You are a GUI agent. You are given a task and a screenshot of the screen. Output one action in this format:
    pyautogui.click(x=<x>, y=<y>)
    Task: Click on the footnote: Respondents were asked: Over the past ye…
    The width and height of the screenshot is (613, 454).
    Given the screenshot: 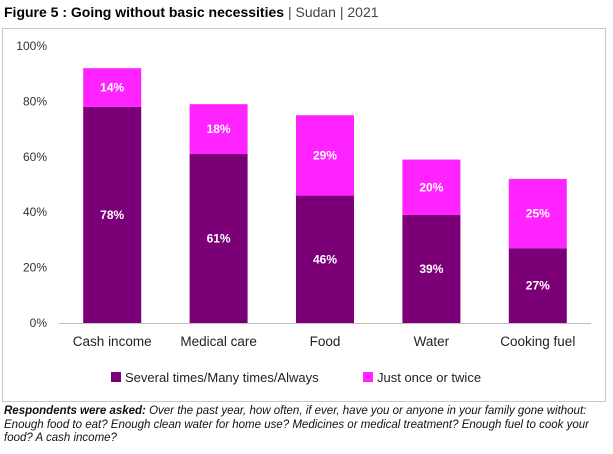 What is the action you would take?
    pyautogui.click(x=306, y=425)
    